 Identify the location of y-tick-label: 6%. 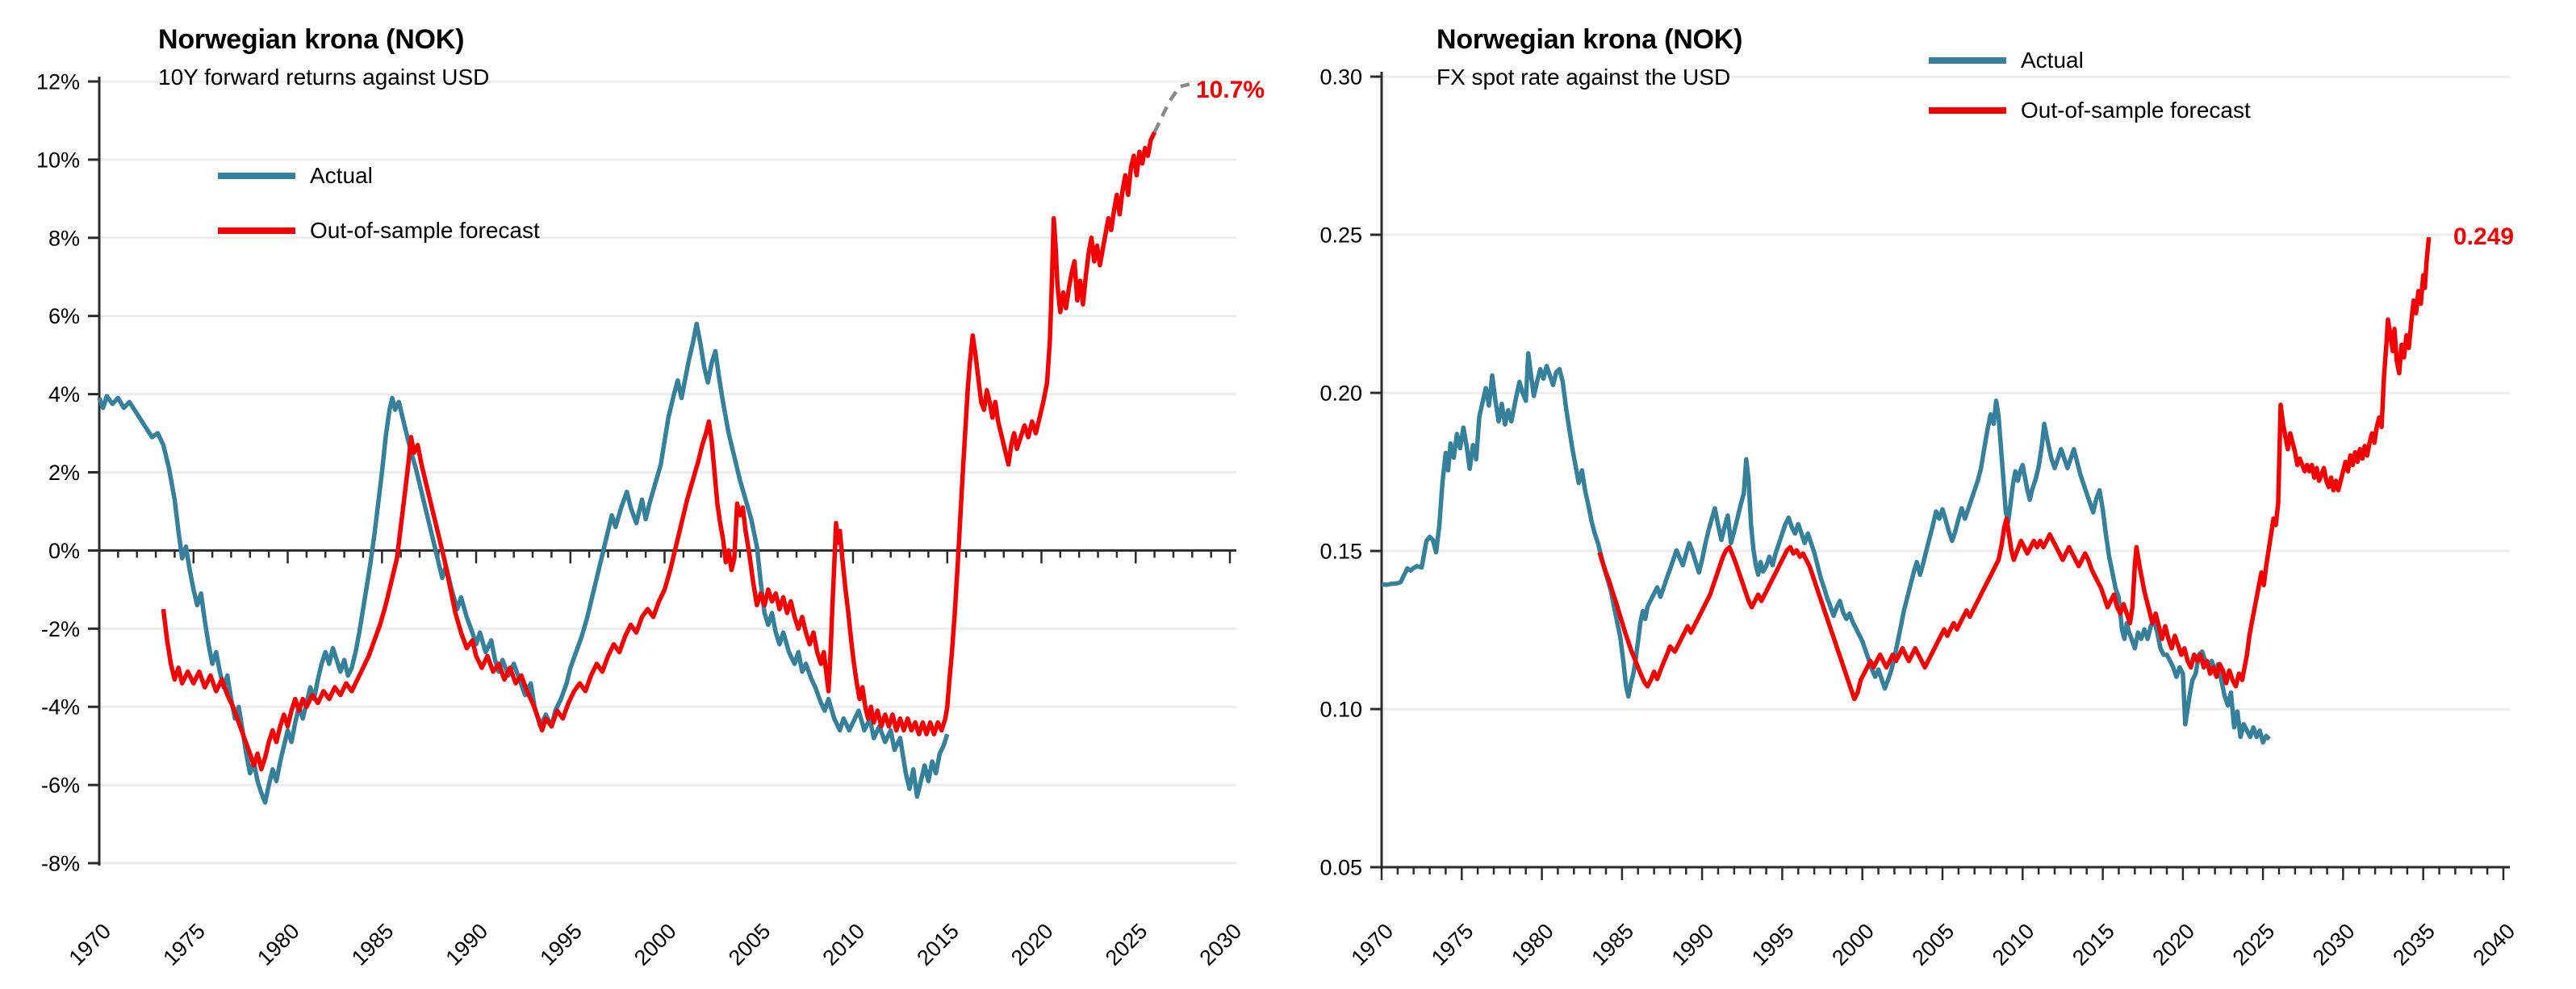
(64, 316).